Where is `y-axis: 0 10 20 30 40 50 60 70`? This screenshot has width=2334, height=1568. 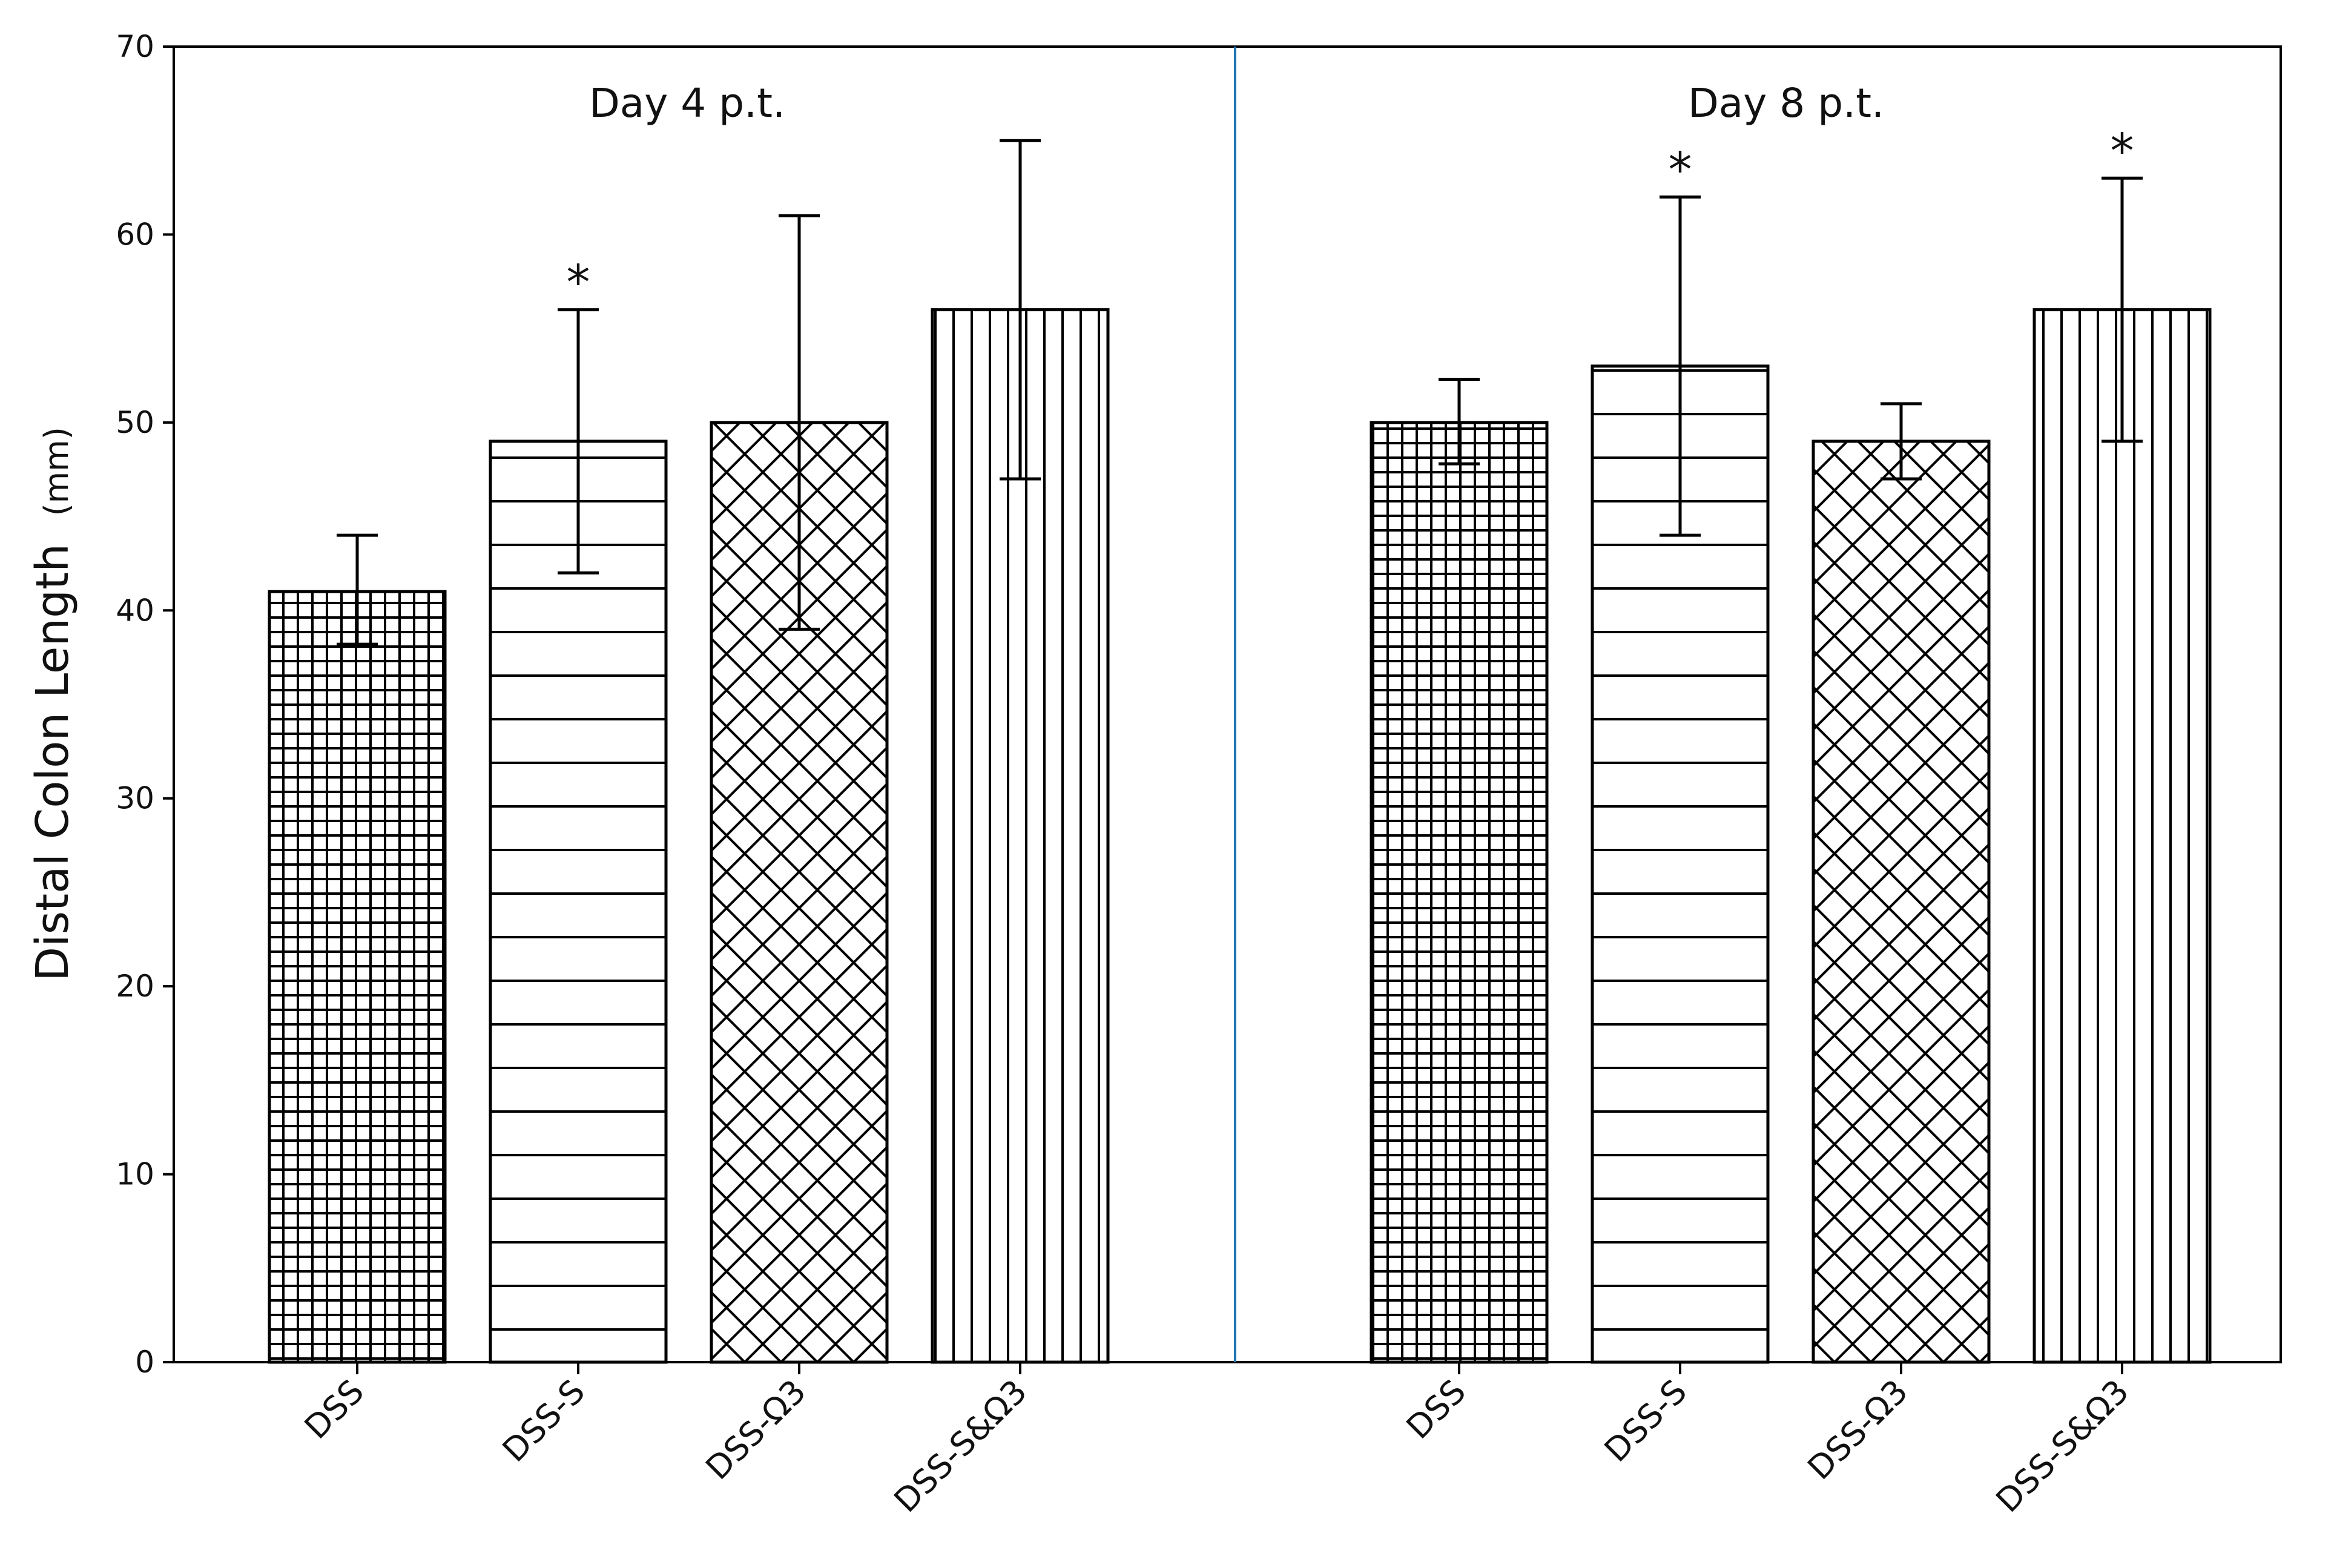
y-axis: 0 10 20 30 40 50 60 70 is located at coordinates (145, 704).